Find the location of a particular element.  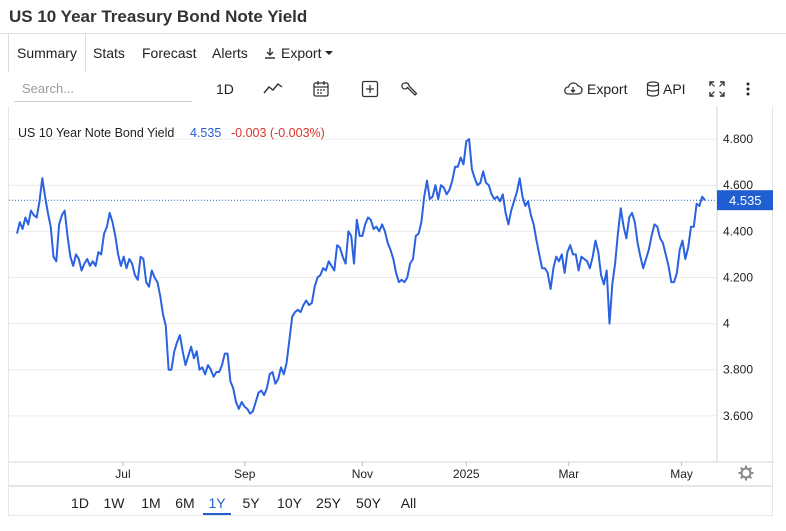

tab-export-dropdown: Export is located at coordinates (298, 53).